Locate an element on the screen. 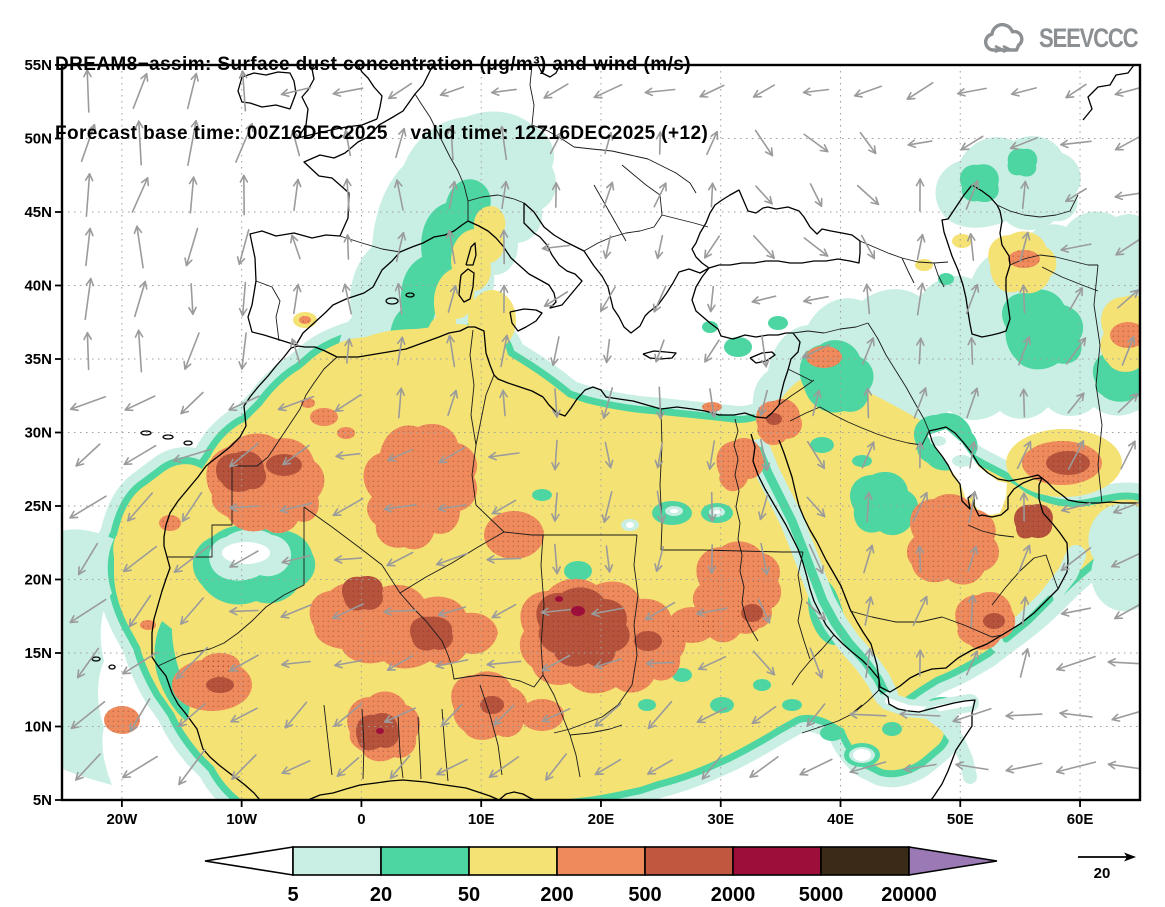 This screenshot has width=1165, height=907. lon-label: 0 is located at coordinates (361, 819).